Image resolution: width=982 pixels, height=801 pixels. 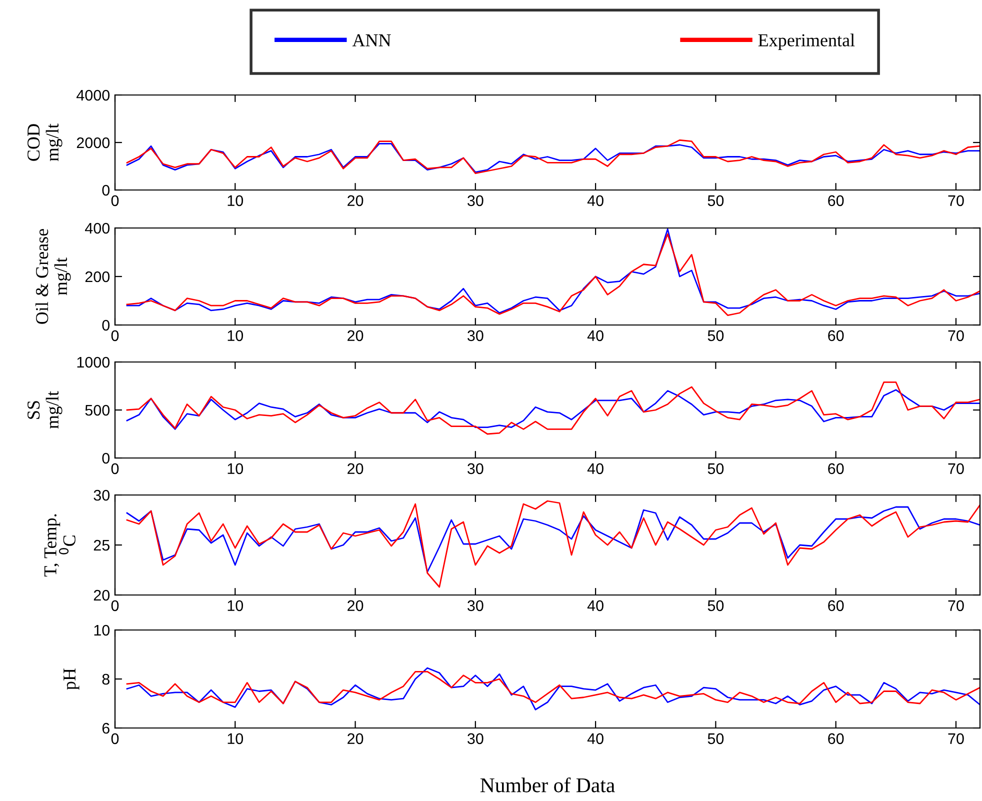 What do you see at coordinates (97, 410) in the screenshot?
I see `y-tick-label: 500` at bounding box center [97, 410].